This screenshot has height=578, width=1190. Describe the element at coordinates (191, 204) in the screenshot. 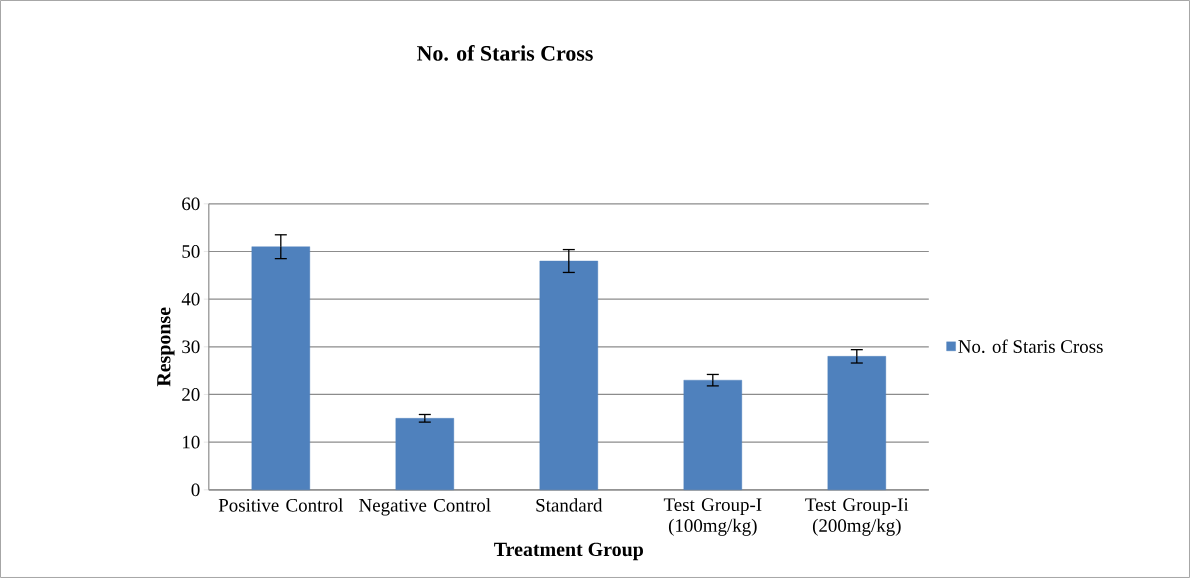

I see `y-tick-label: 60` at that location.